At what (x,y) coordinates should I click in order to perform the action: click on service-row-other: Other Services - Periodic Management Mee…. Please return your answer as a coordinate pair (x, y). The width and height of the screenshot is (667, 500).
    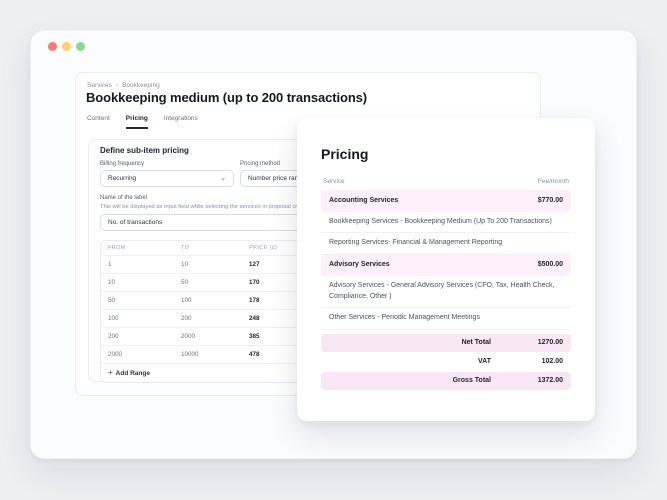
    Looking at the image, I should click on (446, 319).